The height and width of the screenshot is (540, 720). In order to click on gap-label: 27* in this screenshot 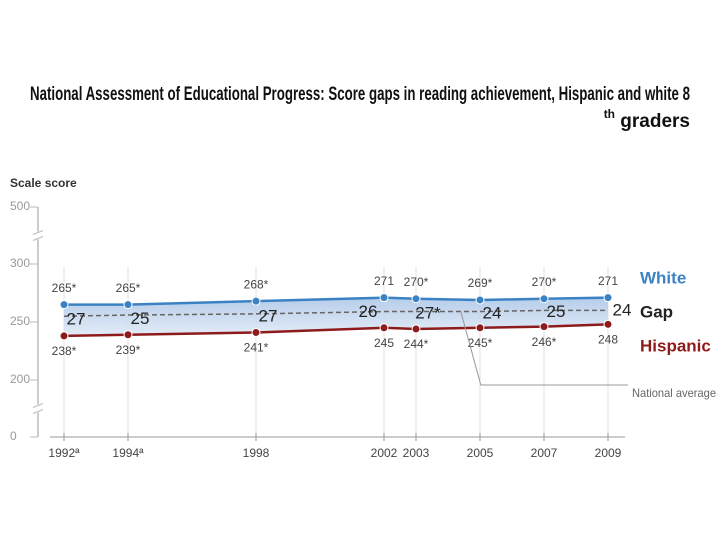, I will do `click(428, 312)`.